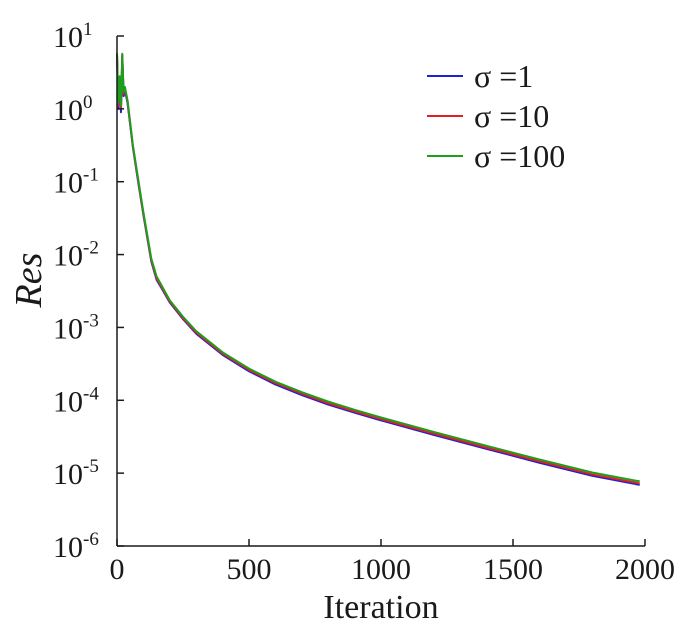  I want to click on y-tick-label: 10⁻⁵, so click(76, 473).